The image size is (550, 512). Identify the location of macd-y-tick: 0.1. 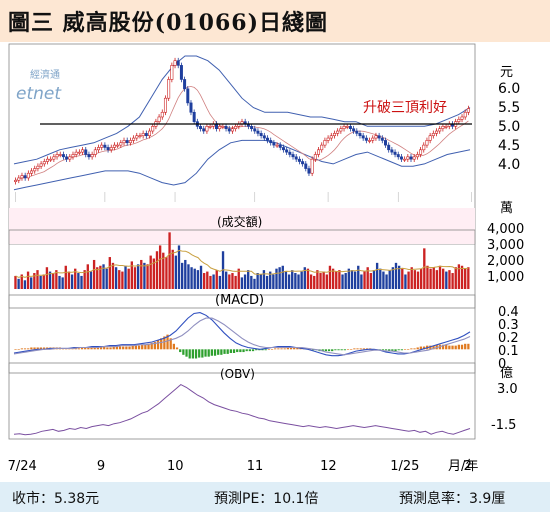
(508, 351).